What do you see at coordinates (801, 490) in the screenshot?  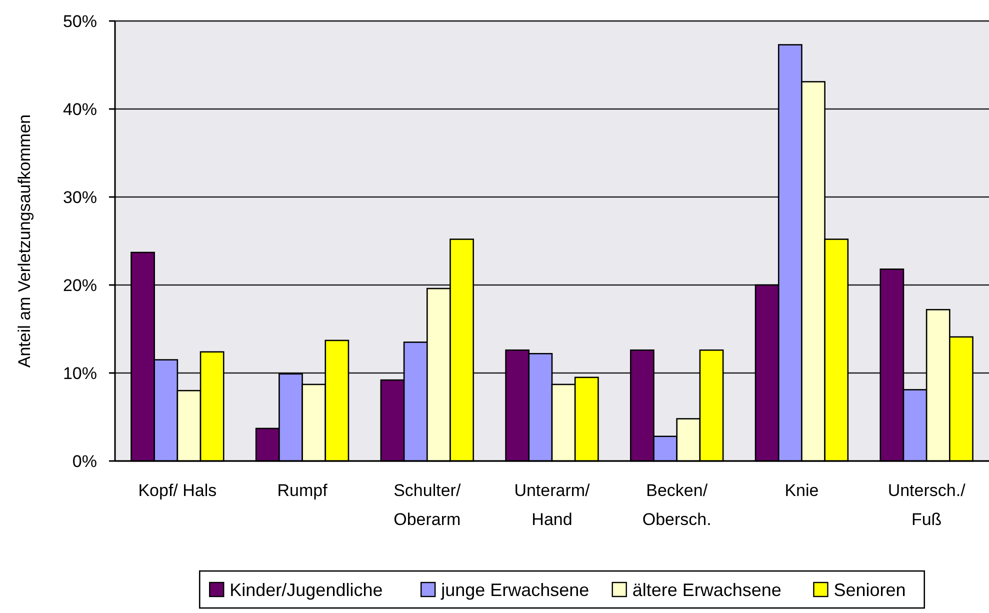 I see `x-tick-label: Knie` at bounding box center [801, 490].